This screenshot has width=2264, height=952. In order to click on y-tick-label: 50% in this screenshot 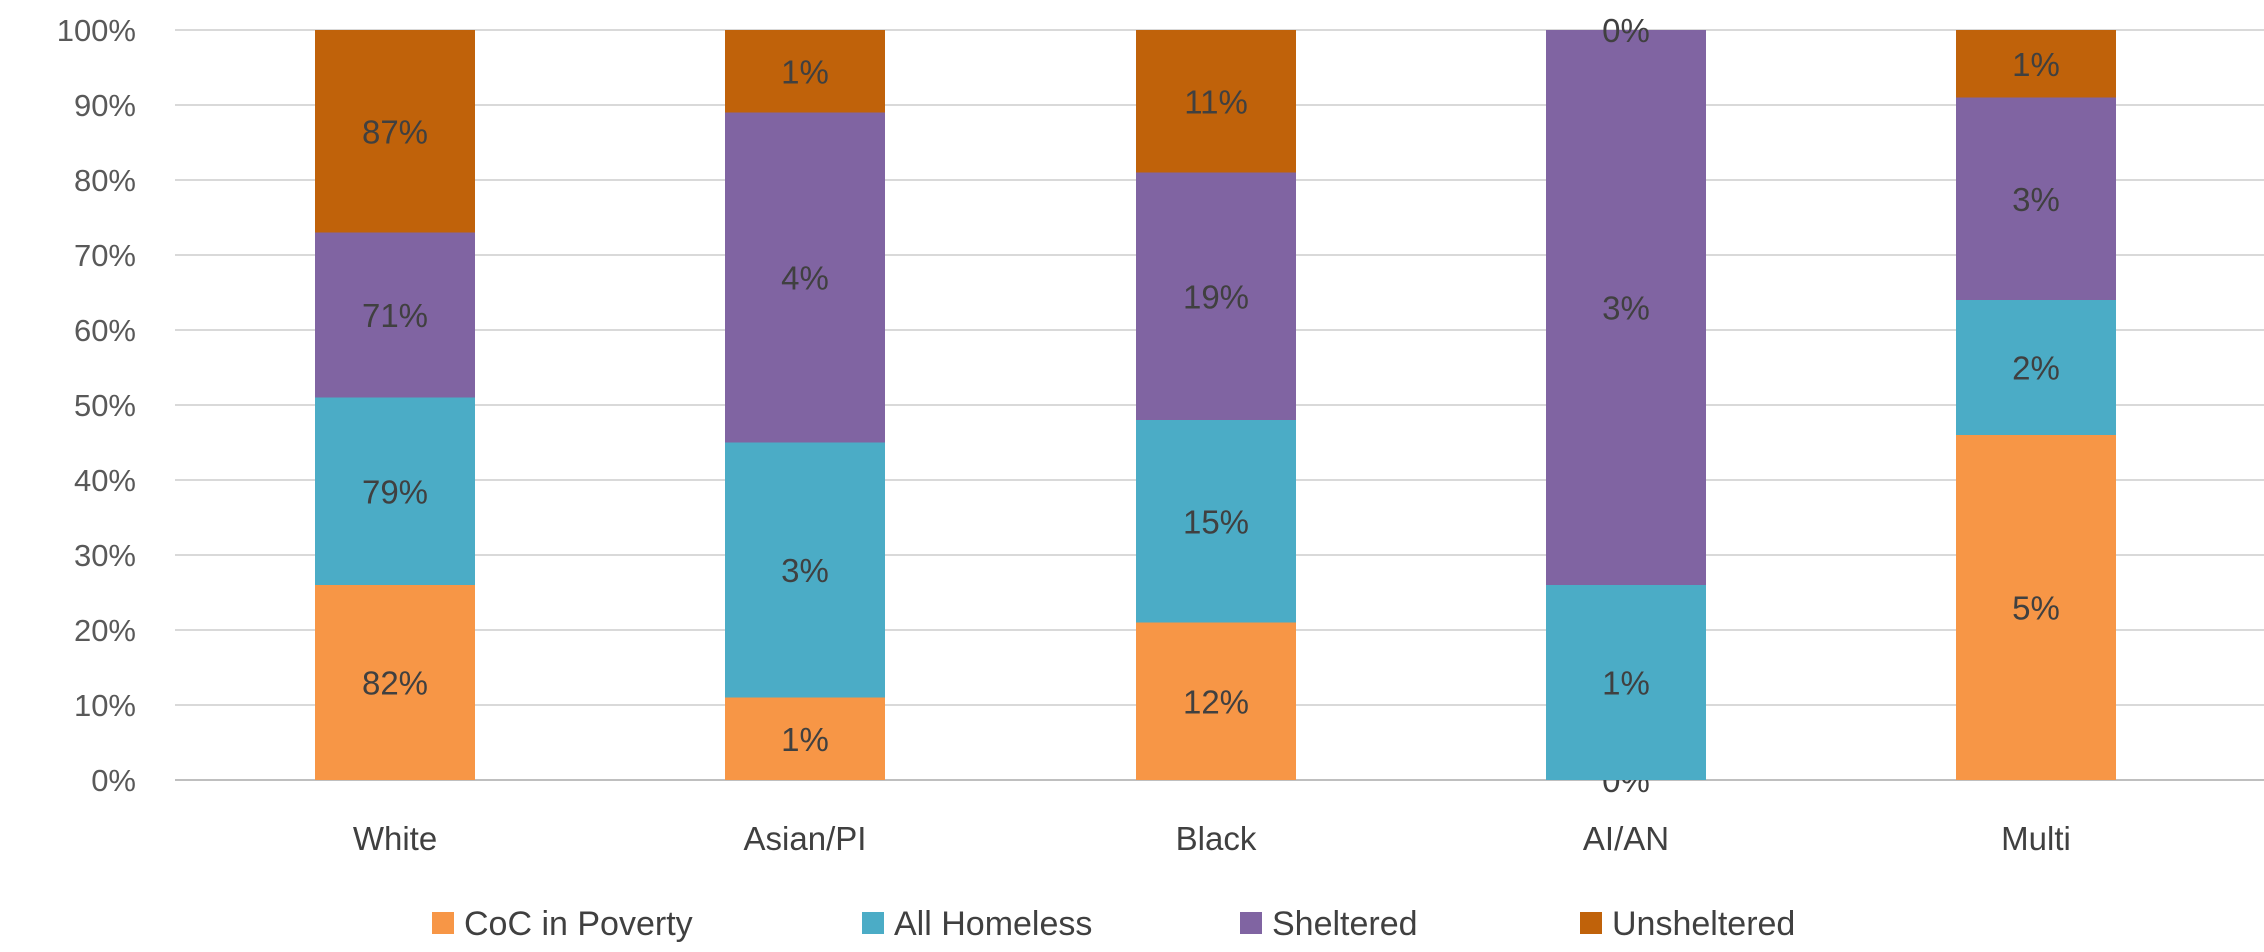, I will do `click(105, 405)`.